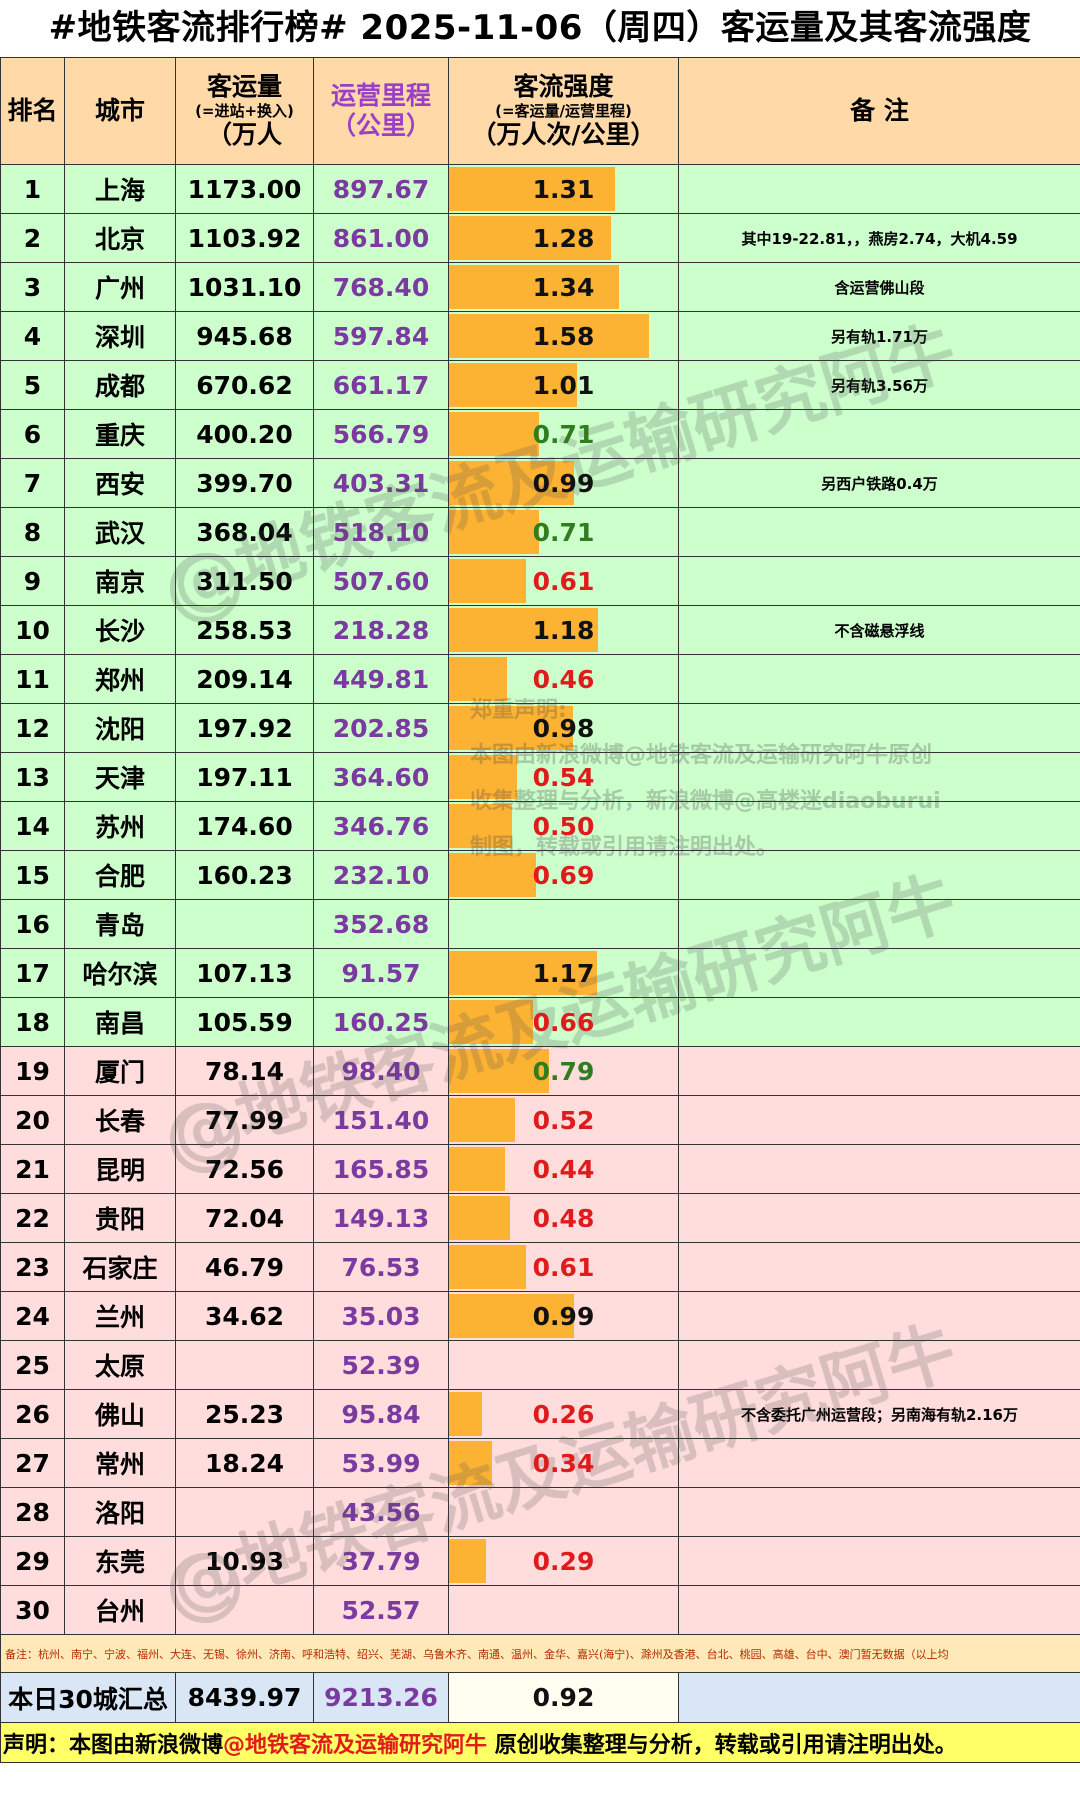 The image size is (1080, 1802). Describe the element at coordinates (32, 1365) in the screenshot. I see `rank-cell: 25` at that location.